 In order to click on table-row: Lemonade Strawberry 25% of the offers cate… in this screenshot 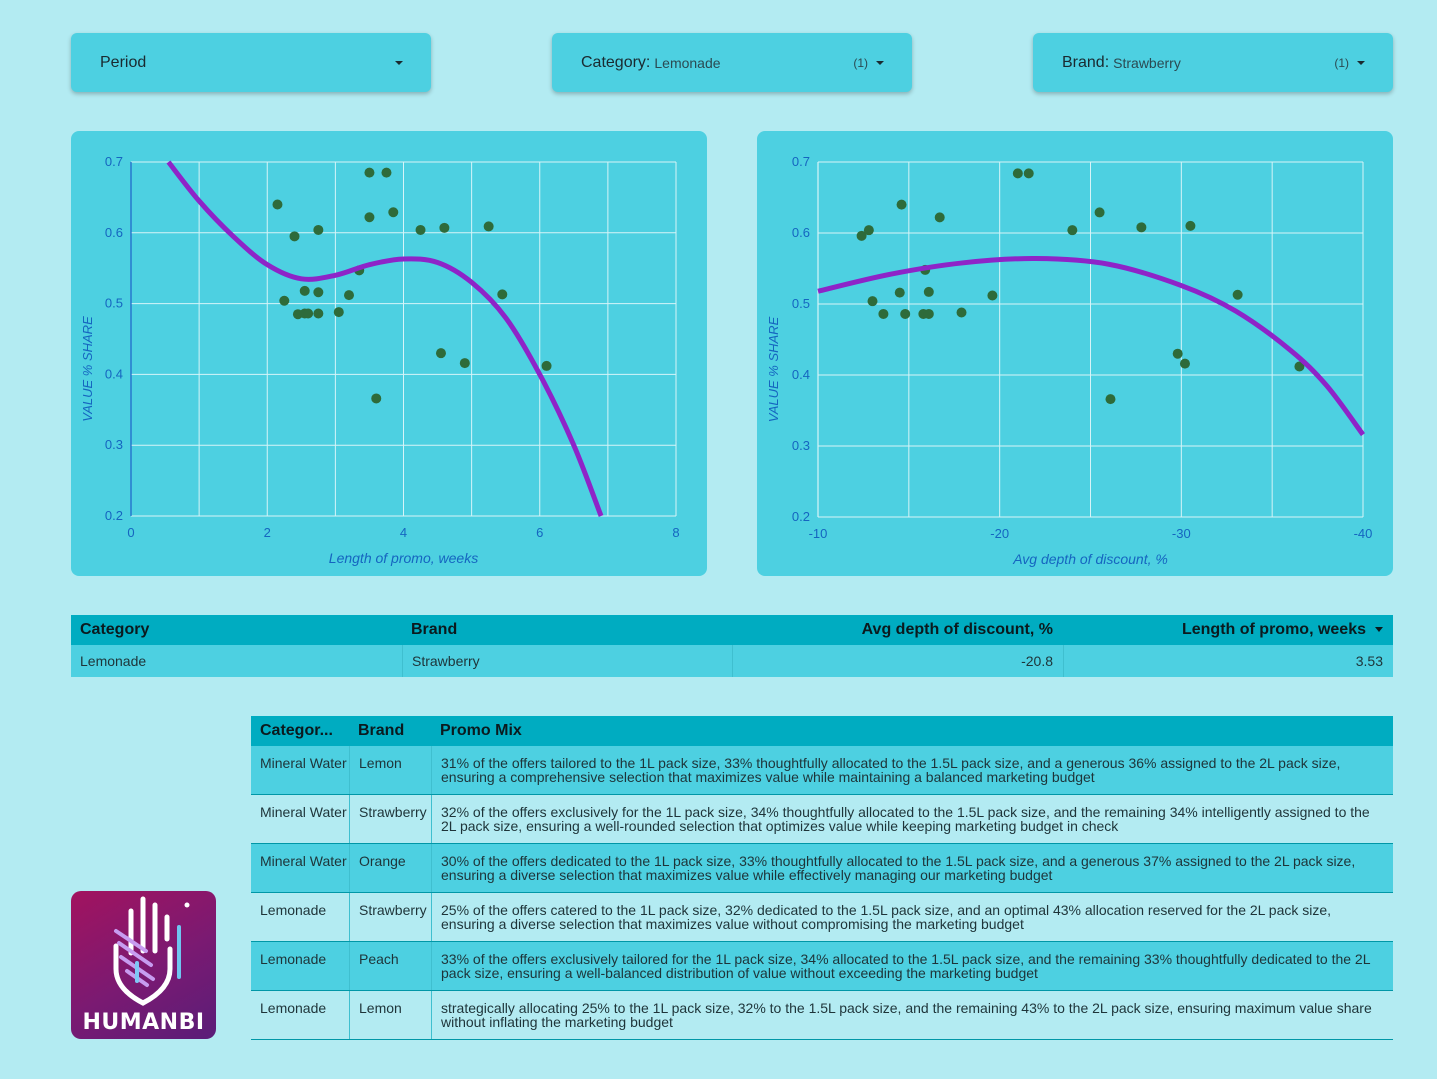, I will do `click(822, 917)`.